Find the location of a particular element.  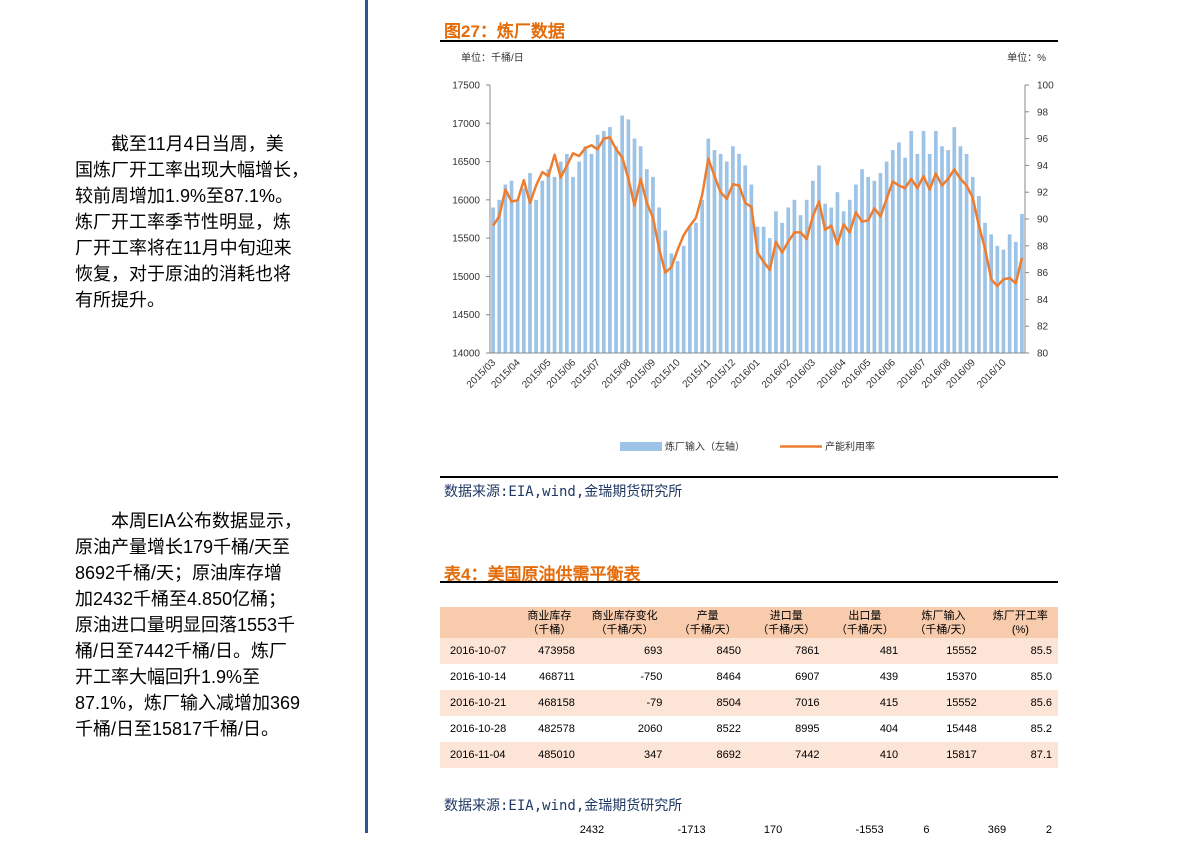

cell: -750 is located at coordinates (651, 677).